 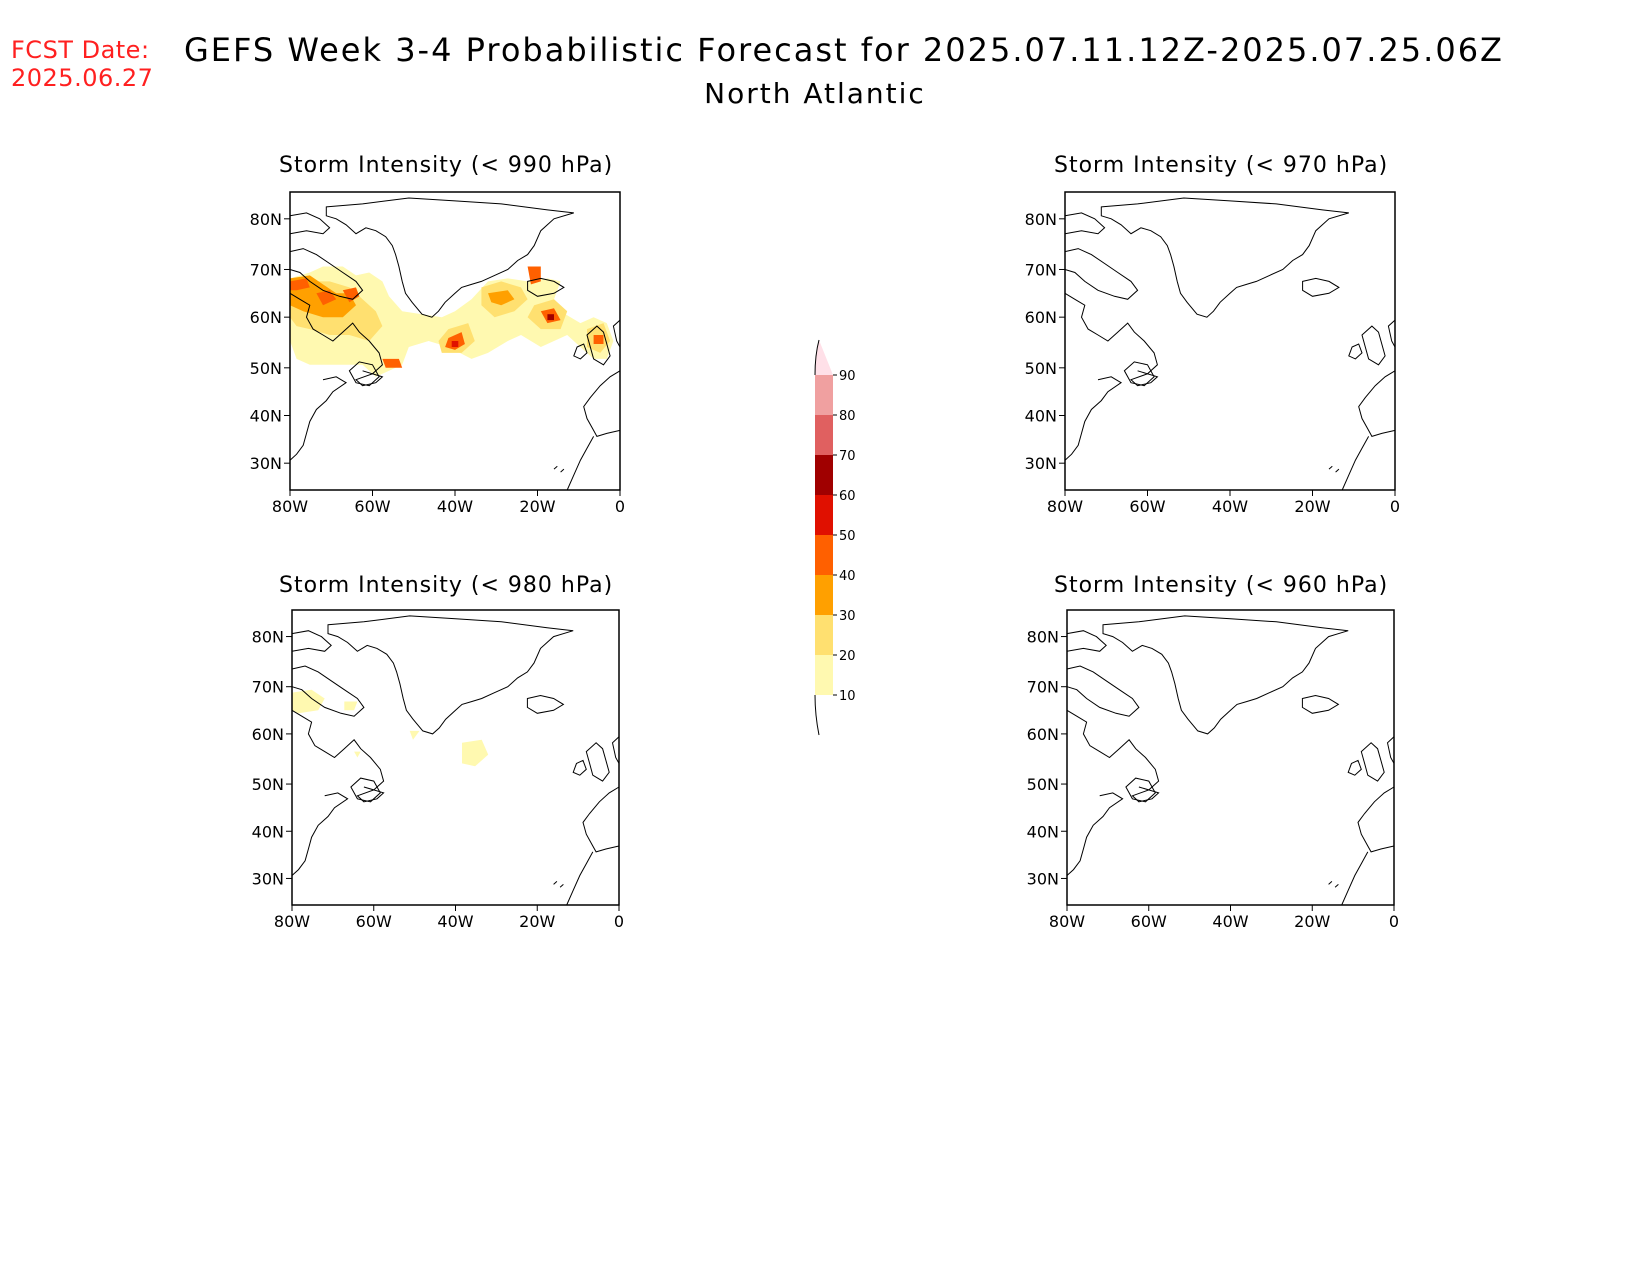 I want to click on fcst-date-label: FCST Date:, so click(x=80, y=50).